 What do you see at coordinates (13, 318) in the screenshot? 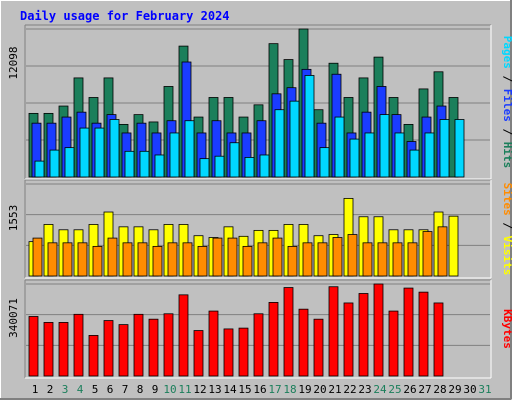
I see `y-tick-label: 340071` at bounding box center [13, 318].